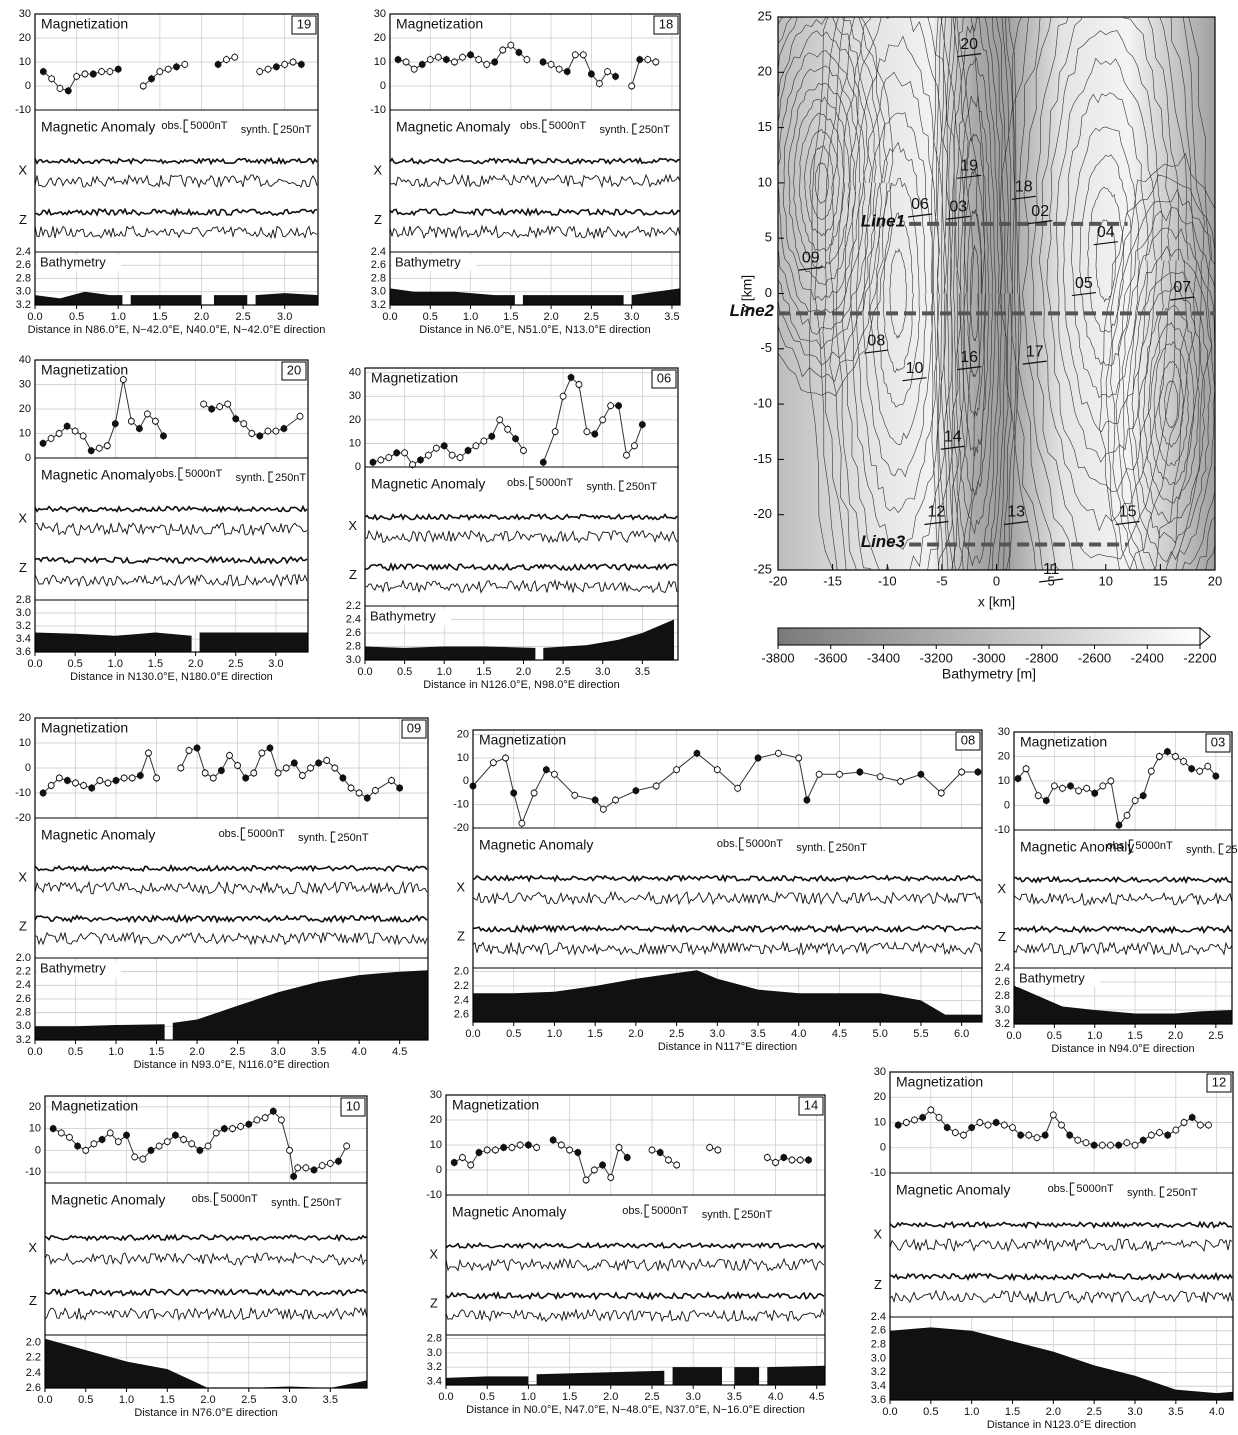 This screenshot has height=1435, width=1238. I want to click on x-tick-label: 4.5, so click(399, 1052).